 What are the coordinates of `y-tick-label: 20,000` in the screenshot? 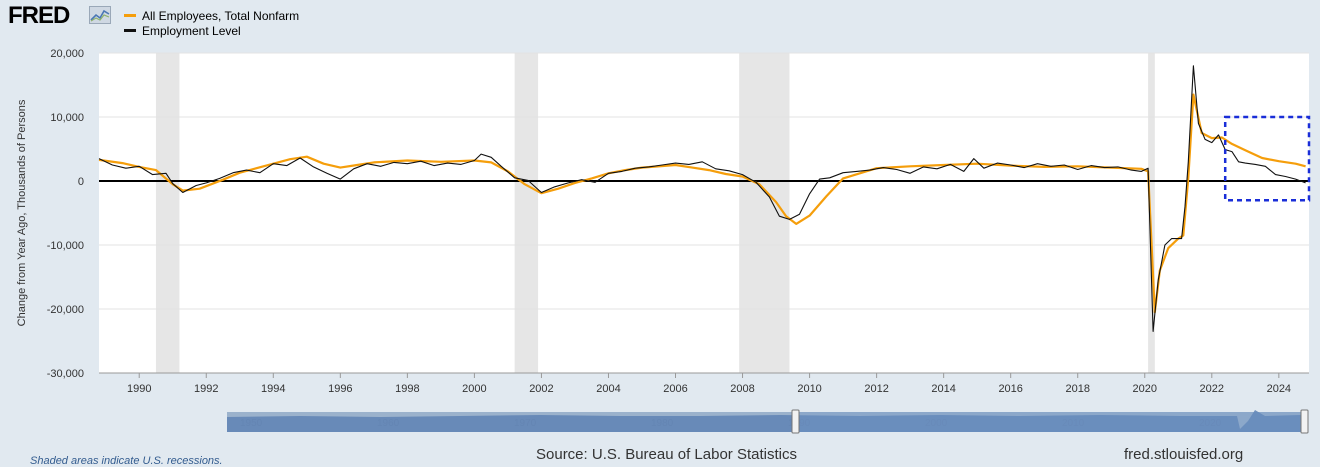 It's located at (67, 54).